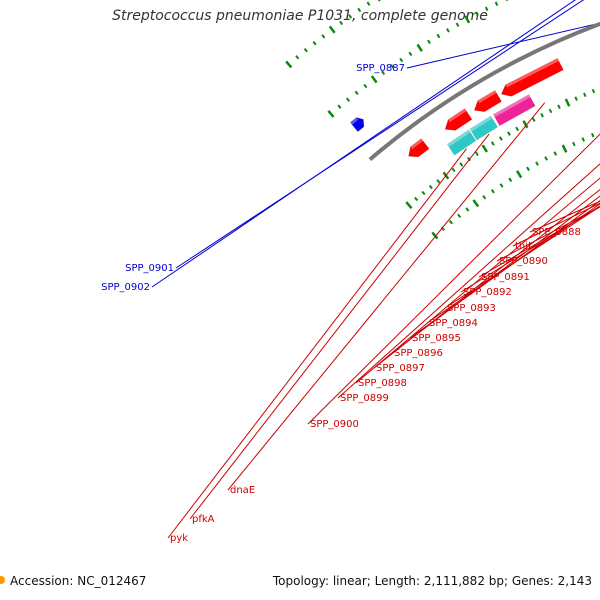 The height and width of the screenshot is (600, 600). I want to click on gene-forward-shape, so click(357, 125).